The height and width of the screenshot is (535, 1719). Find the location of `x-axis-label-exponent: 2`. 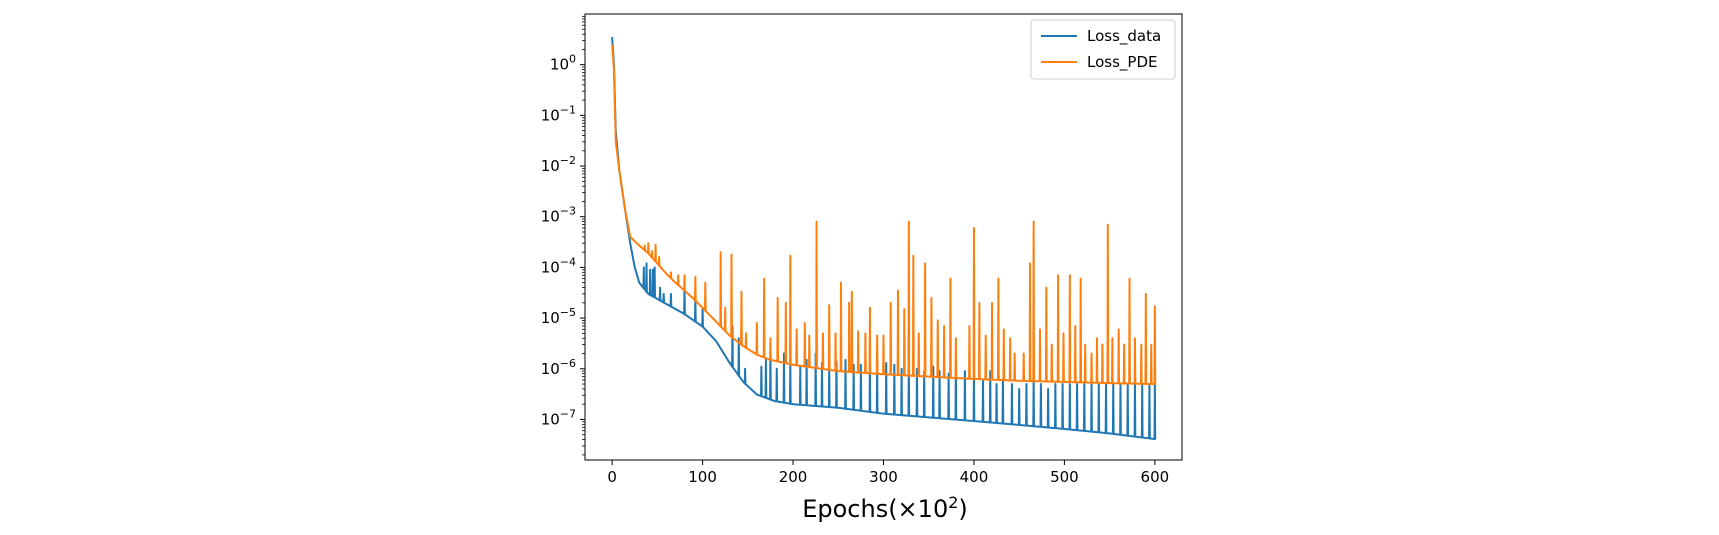

x-axis-label-exponent: 2 is located at coordinates (953, 502).